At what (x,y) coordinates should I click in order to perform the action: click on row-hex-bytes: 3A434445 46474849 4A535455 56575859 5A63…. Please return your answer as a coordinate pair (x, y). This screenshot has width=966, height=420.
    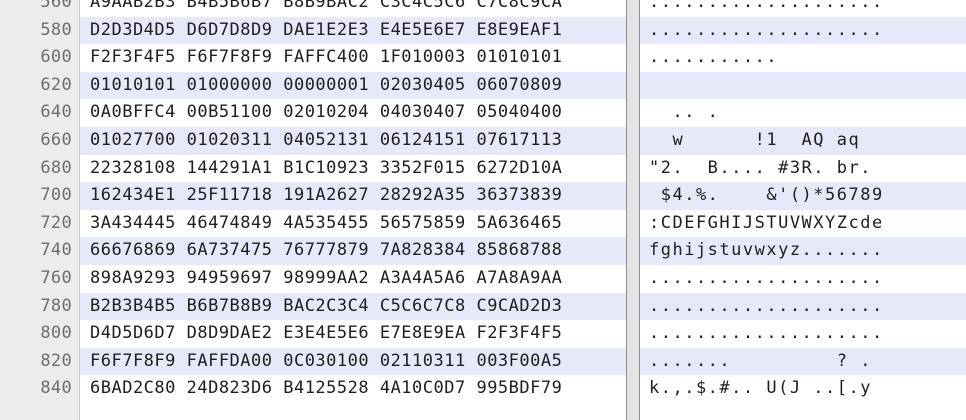
    Looking at the image, I should click on (326, 222).